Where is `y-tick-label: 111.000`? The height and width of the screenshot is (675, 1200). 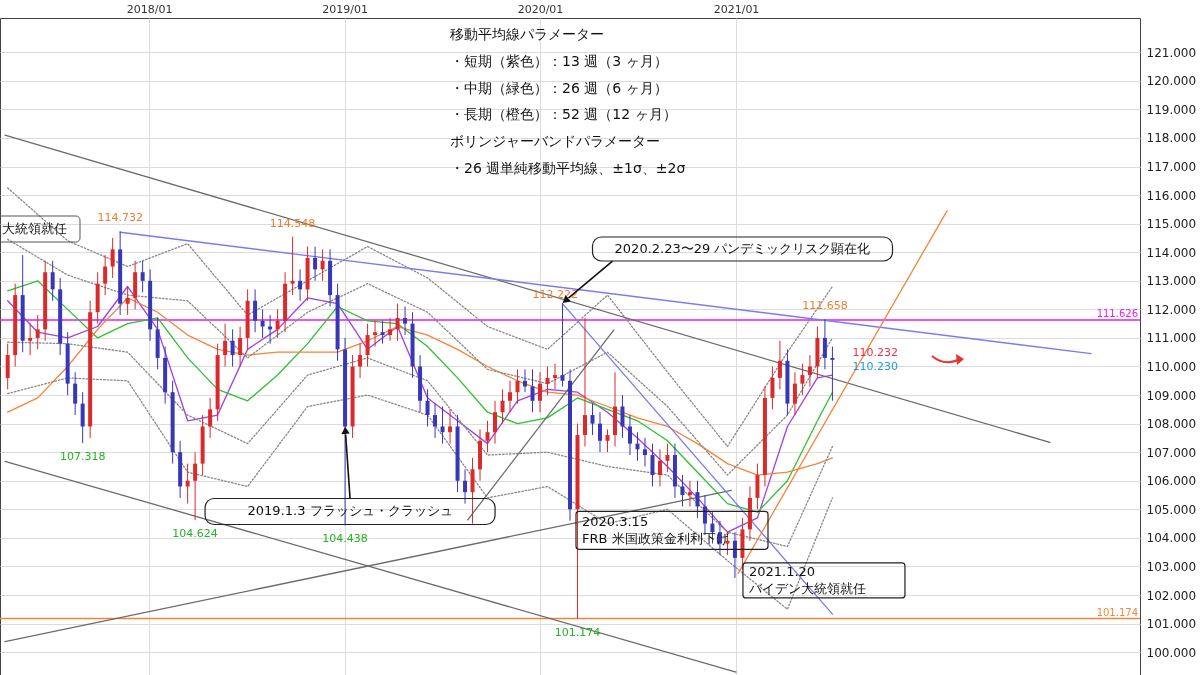
y-tick-label: 111.000 is located at coordinates (1171, 338).